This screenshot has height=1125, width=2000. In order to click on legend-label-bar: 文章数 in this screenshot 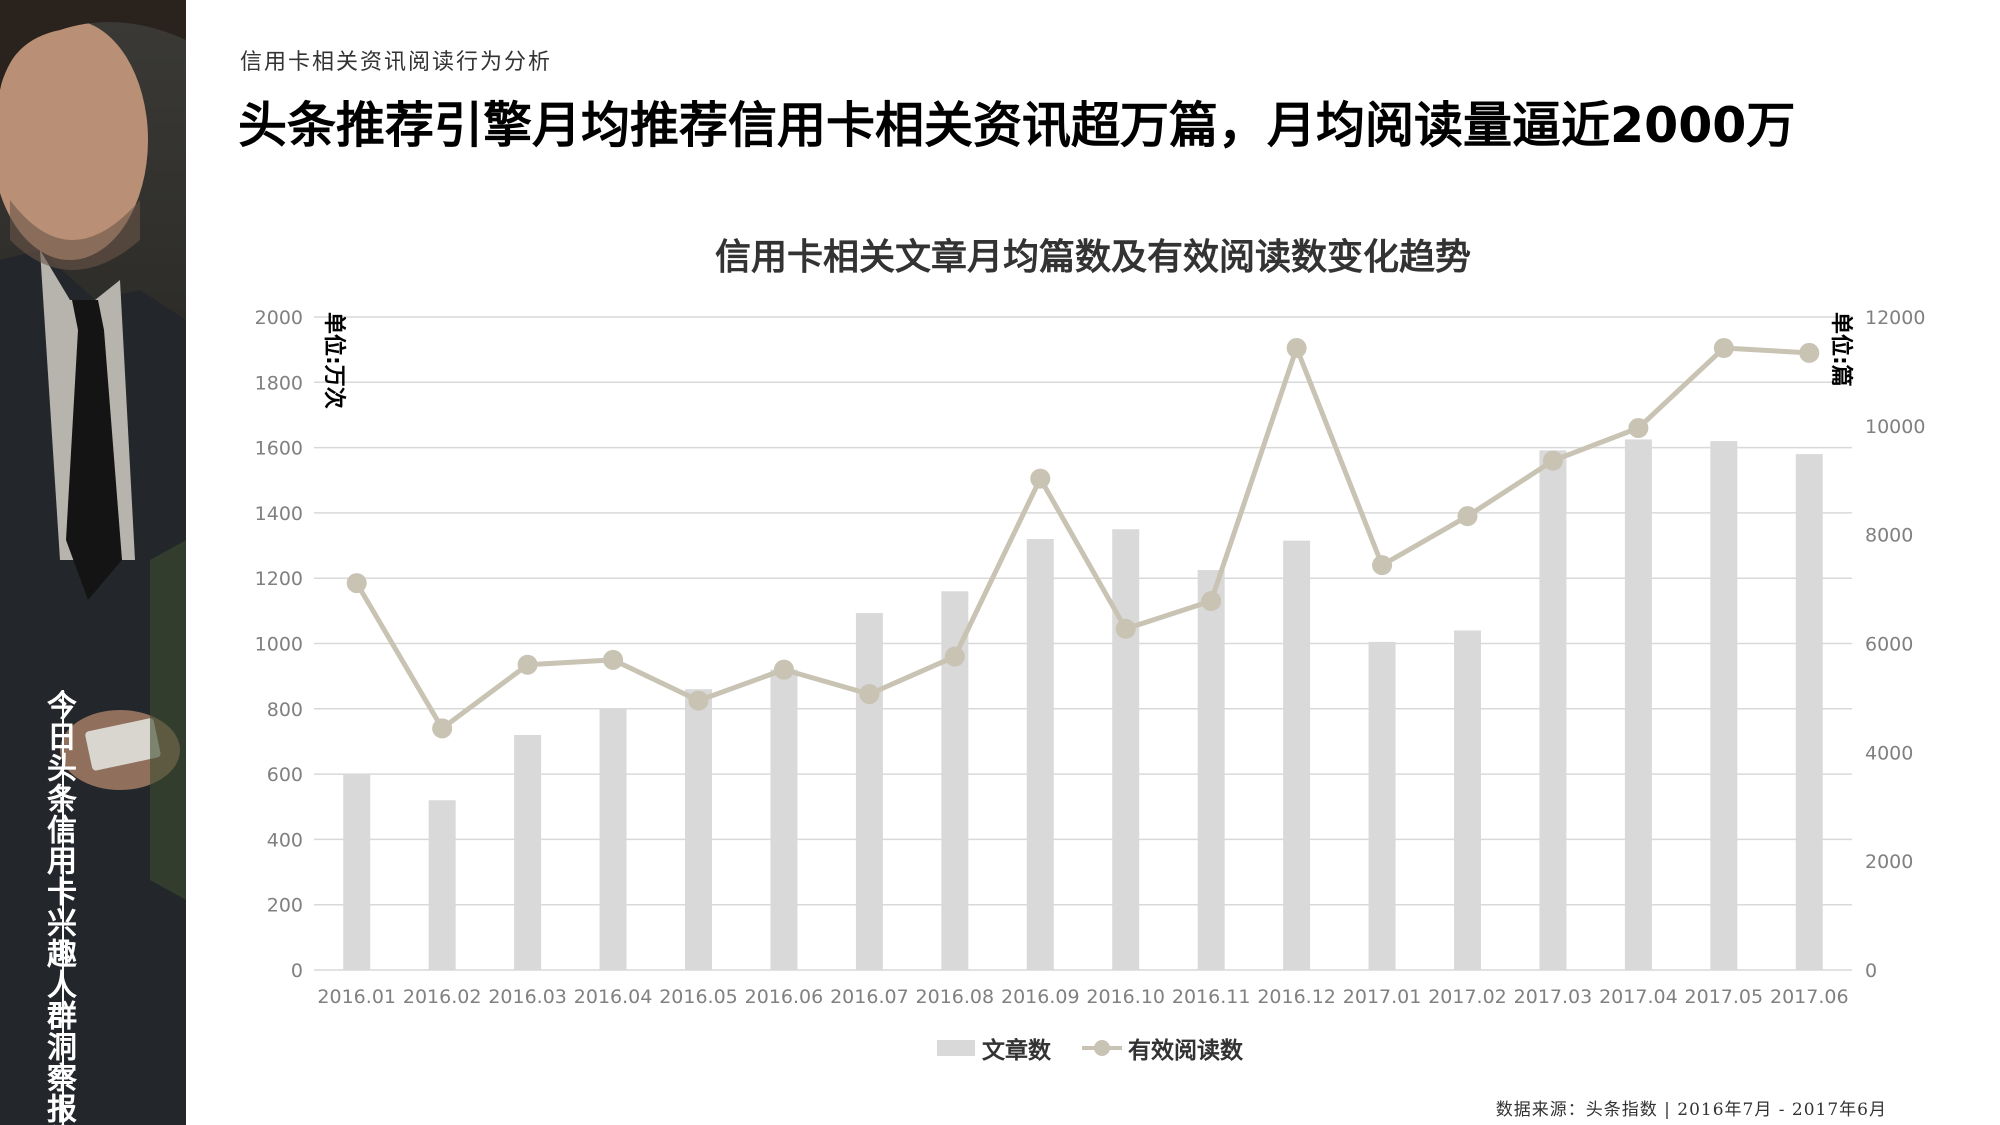, I will do `click(1017, 1050)`.